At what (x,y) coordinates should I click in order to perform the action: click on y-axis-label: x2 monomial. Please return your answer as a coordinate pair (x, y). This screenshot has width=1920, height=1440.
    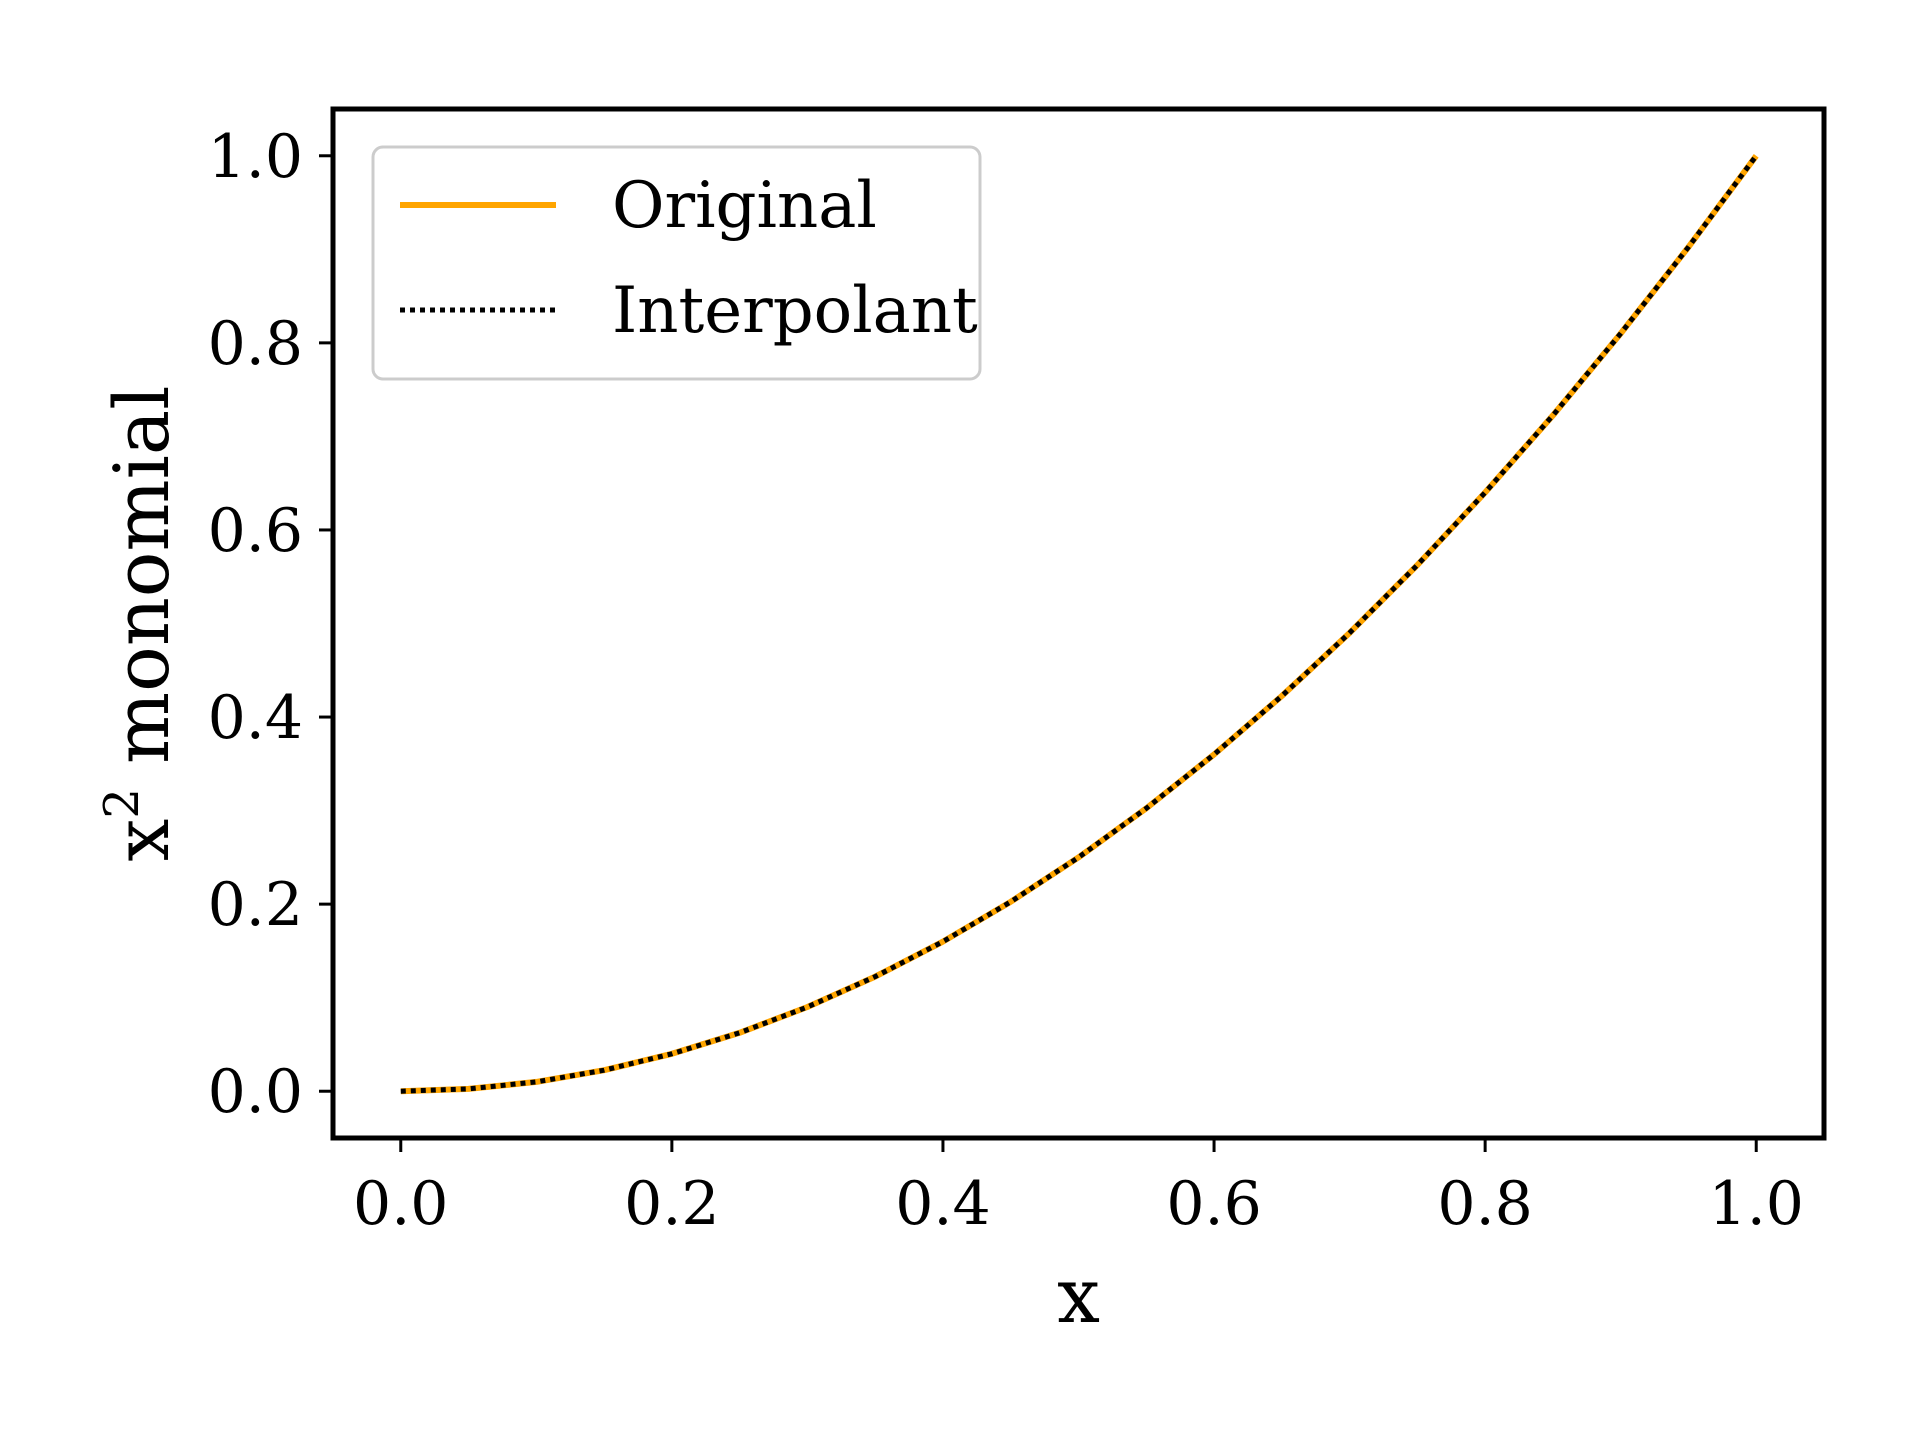
    Looking at the image, I should click on (140, 623).